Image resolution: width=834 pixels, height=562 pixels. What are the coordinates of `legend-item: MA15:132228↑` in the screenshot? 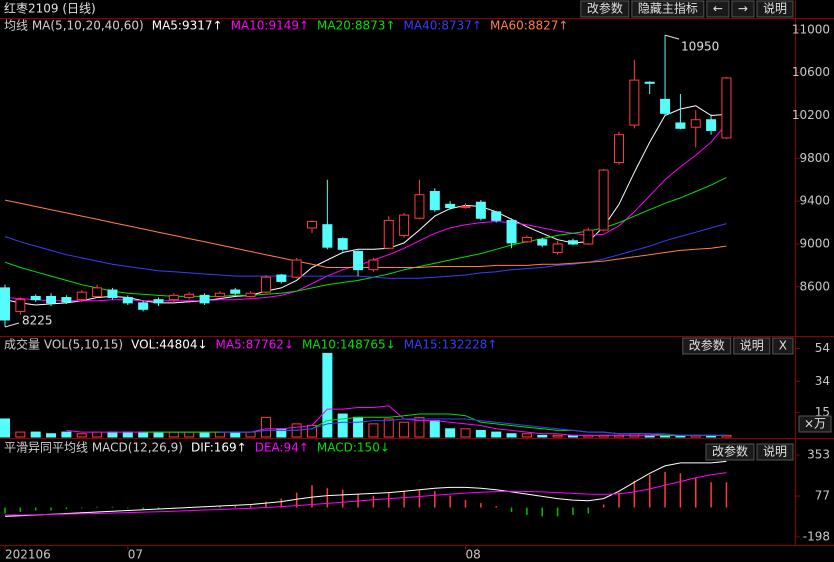 It's located at (451, 345).